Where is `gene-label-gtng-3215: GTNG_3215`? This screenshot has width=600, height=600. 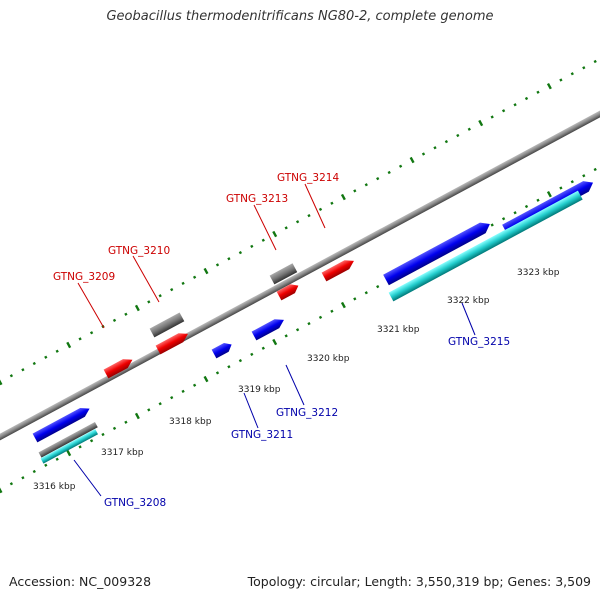
gene-label-gtng-3215: GTNG_3215 is located at coordinates (479, 342).